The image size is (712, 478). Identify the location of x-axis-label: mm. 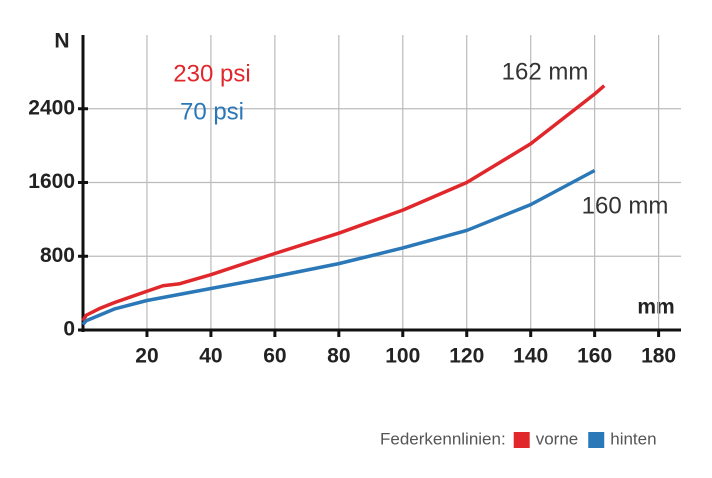
(655, 307).